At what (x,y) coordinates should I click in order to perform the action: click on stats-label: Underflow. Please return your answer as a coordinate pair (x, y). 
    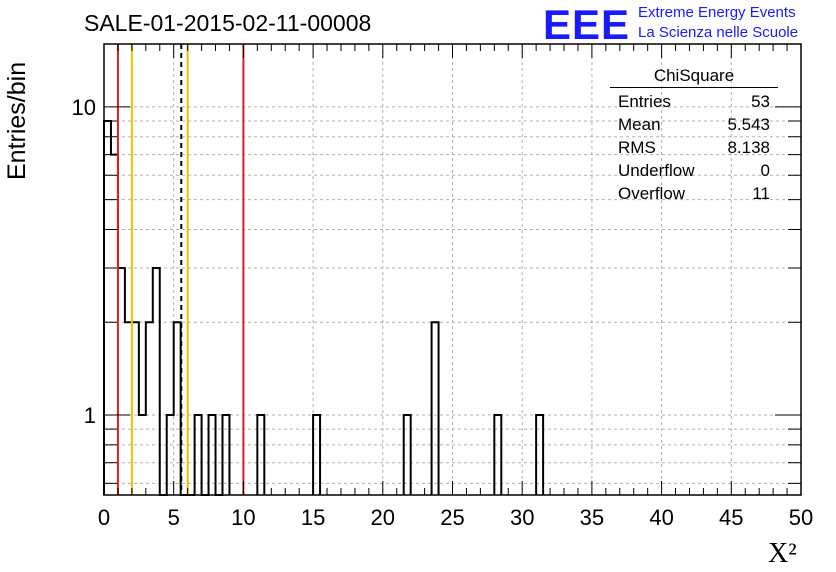
    Looking at the image, I should click on (656, 170).